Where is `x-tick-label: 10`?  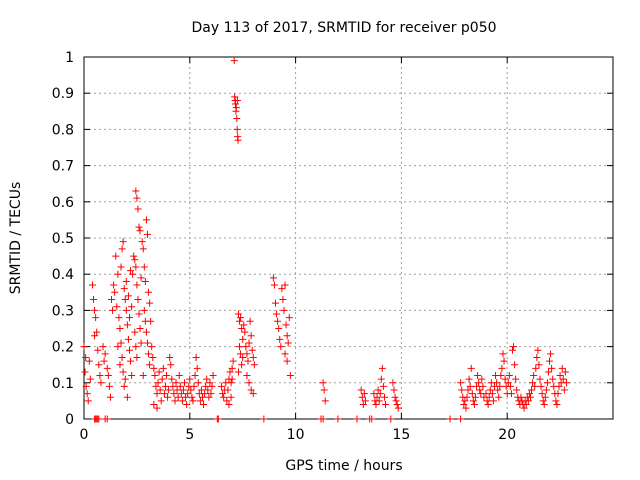
x-tick-label: 10 is located at coordinates (296, 435).